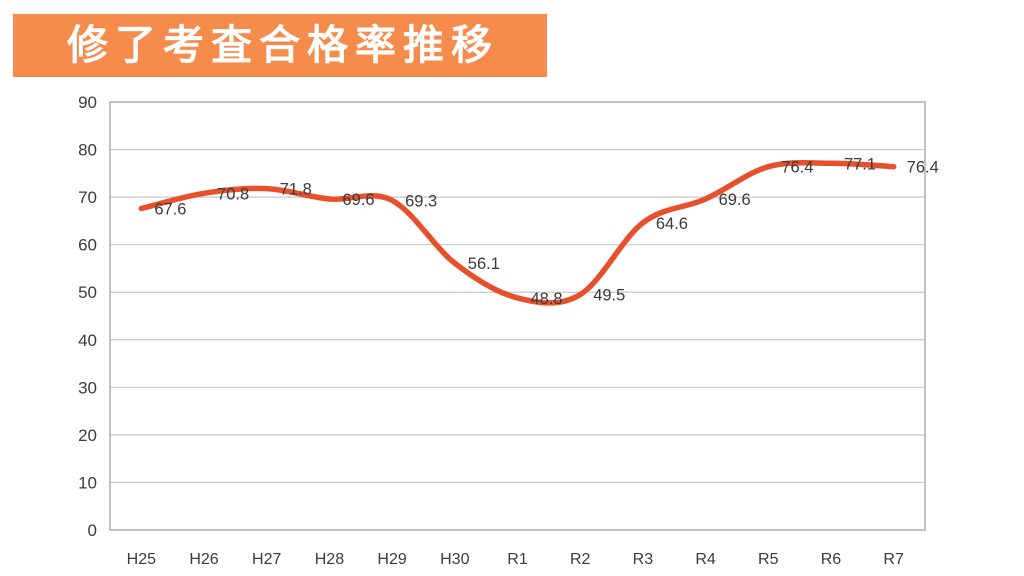 Image resolution: width=1024 pixels, height=576 pixels. What do you see at coordinates (170, 210) in the screenshot?
I see `data-point-label: 67.6` at bounding box center [170, 210].